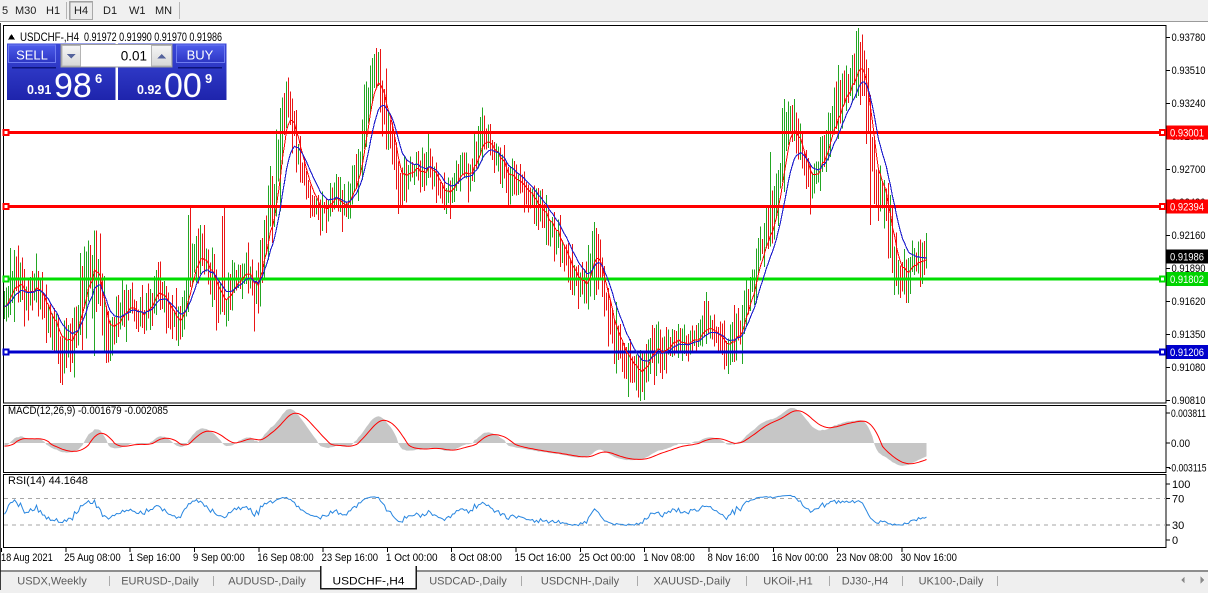  I want to click on svg-text: 0.93510, so click(1189, 71).